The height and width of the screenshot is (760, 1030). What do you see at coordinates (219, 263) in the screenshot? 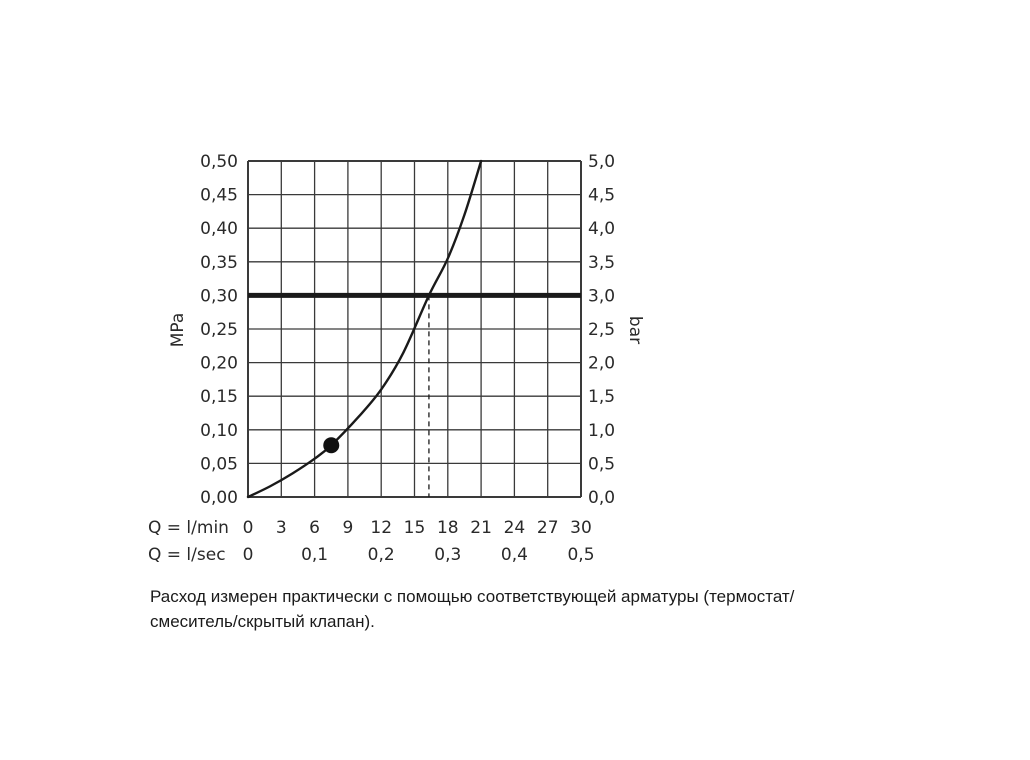
I see `left-axis-tick-label: 0,35` at bounding box center [219, 263].